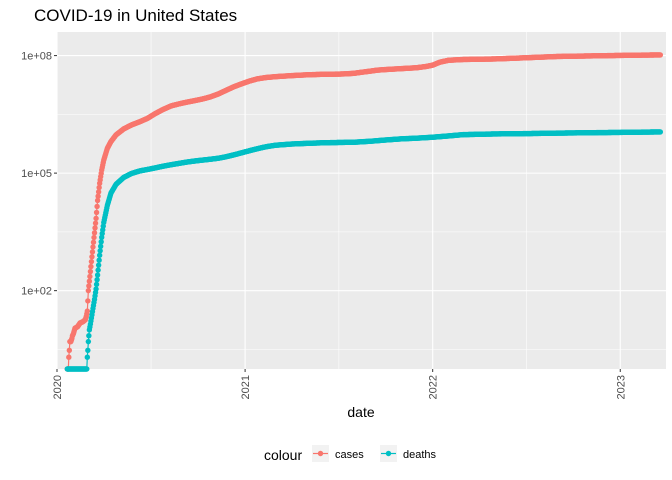  I want to click on chart-title: COVID-19 in United States, so click(135, 15).